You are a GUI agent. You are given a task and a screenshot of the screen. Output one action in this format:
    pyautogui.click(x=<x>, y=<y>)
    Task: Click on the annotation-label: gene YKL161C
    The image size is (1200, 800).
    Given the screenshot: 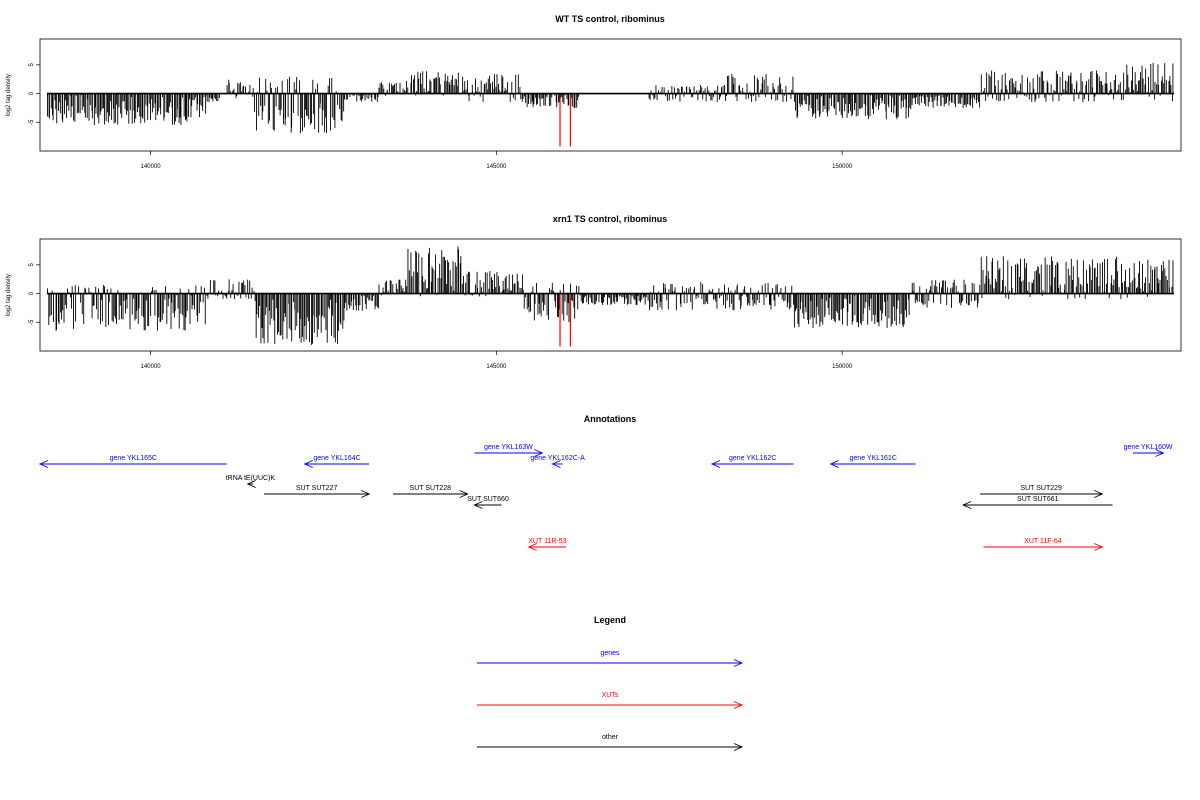 What is the action you would take?
    pyautogui.click(x=873, y=458)
    